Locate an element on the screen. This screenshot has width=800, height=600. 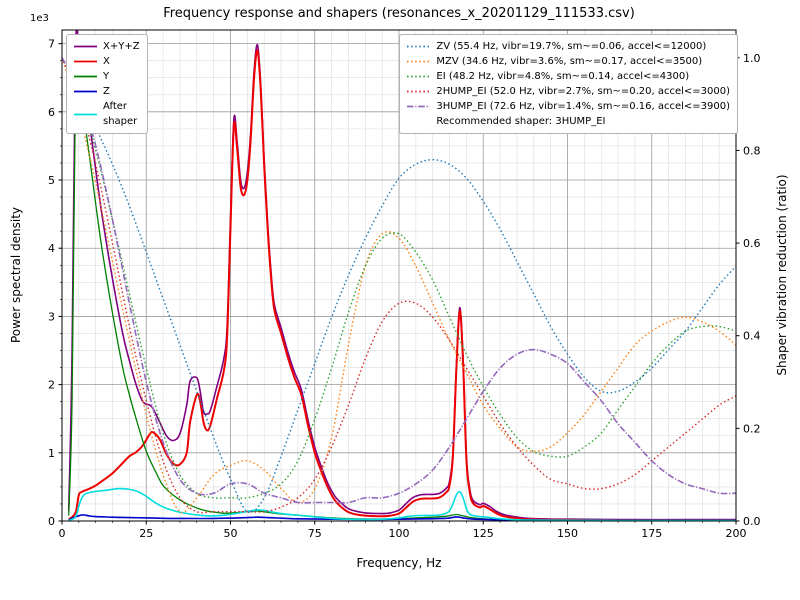
svg-text: 50 is located at coordinates (231, 533).